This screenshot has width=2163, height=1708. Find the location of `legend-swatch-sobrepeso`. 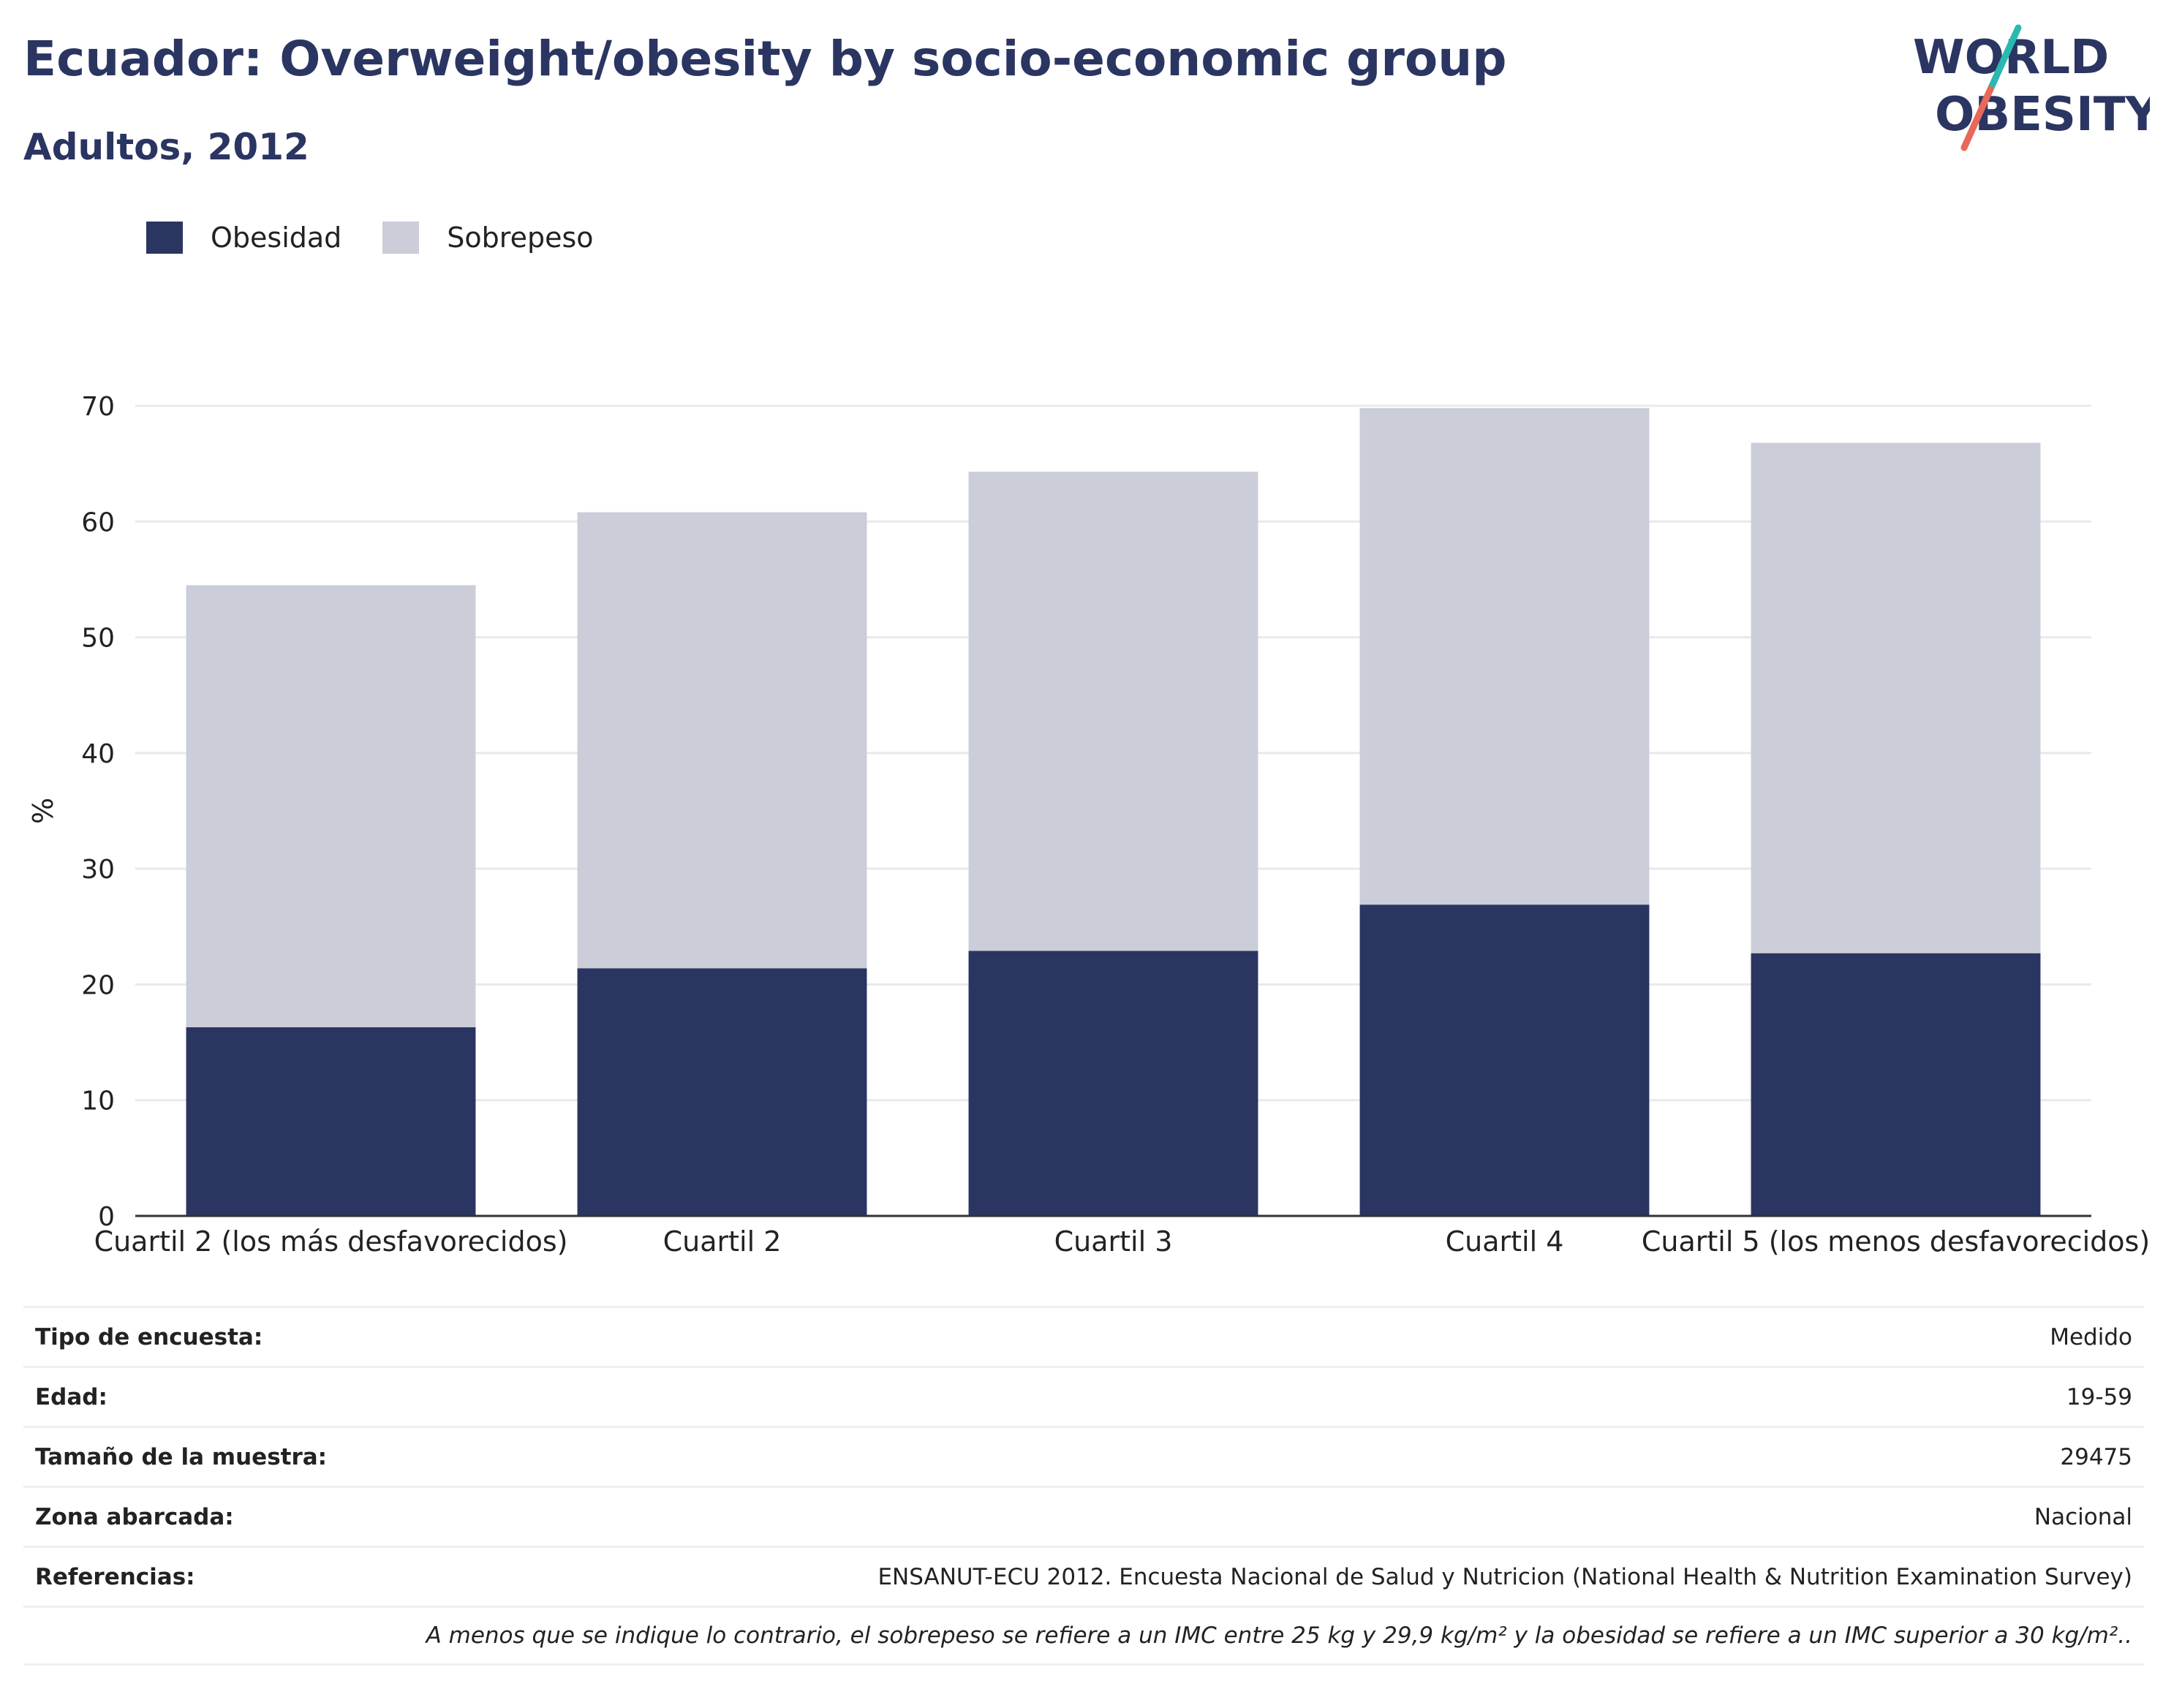

legend-swatch-sobrepeso is located at coordinates (401, 238).